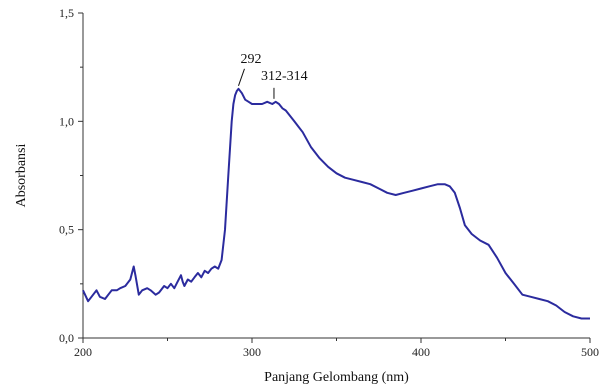 The width and height of the screenshot is (599, 387). Describe the element at coordinates (83, 352) in the screenshot. I see `x-tick-label: 200` at that location.